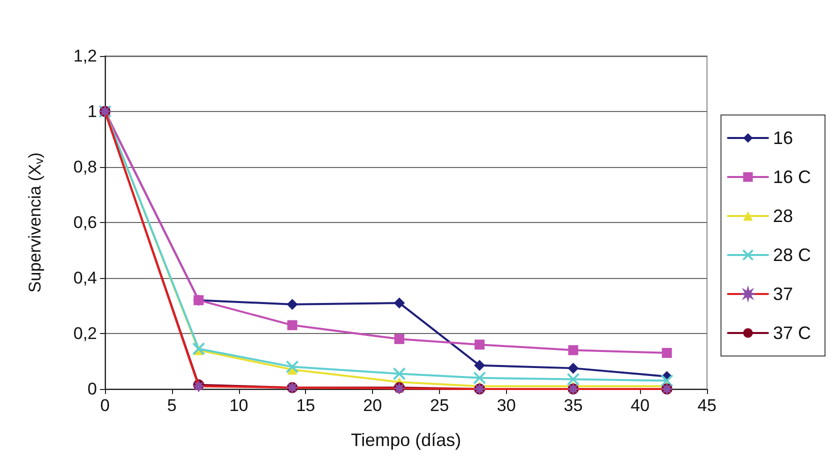  Describe the element at coordinates (783, 216) in the screenshot. I see `legend-label: 28` at that location.